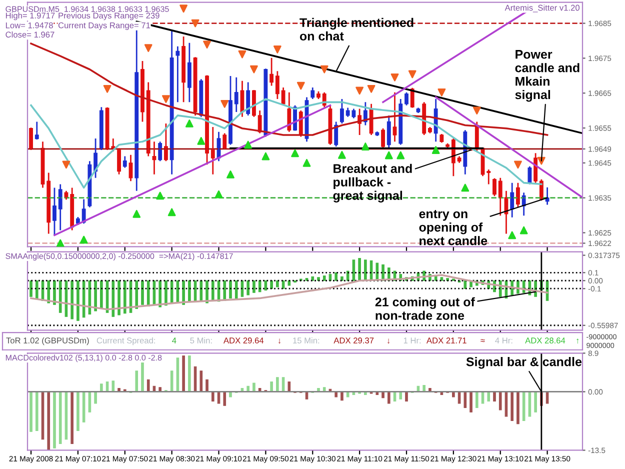 Image resolution: width=625 pixels, height=469 pixels. I want to click on chart-title: GBPUSDm,M5 1.9634 1.9638 1.9633 1.9635, so click(87, 9).